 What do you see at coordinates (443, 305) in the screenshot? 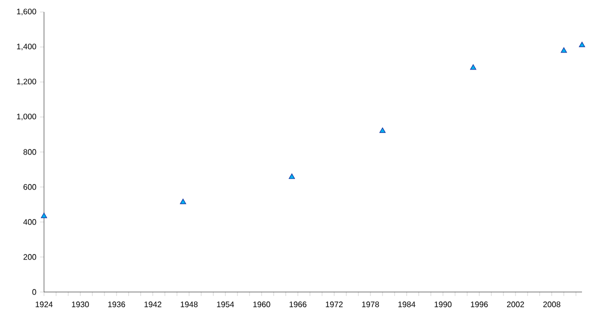
I see `x-tick-label: 1990` at bounding box center [443, 305].